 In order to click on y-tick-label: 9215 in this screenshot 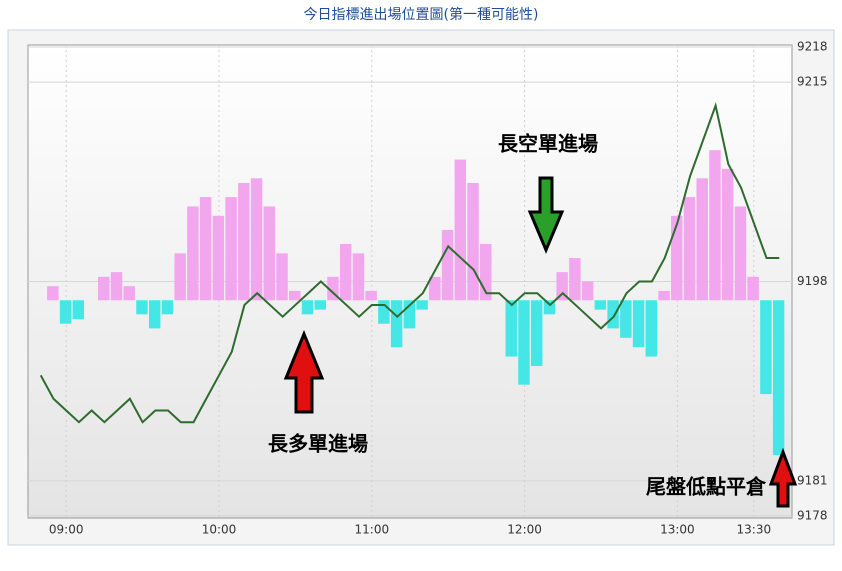, I will do `click(812, 82)`.